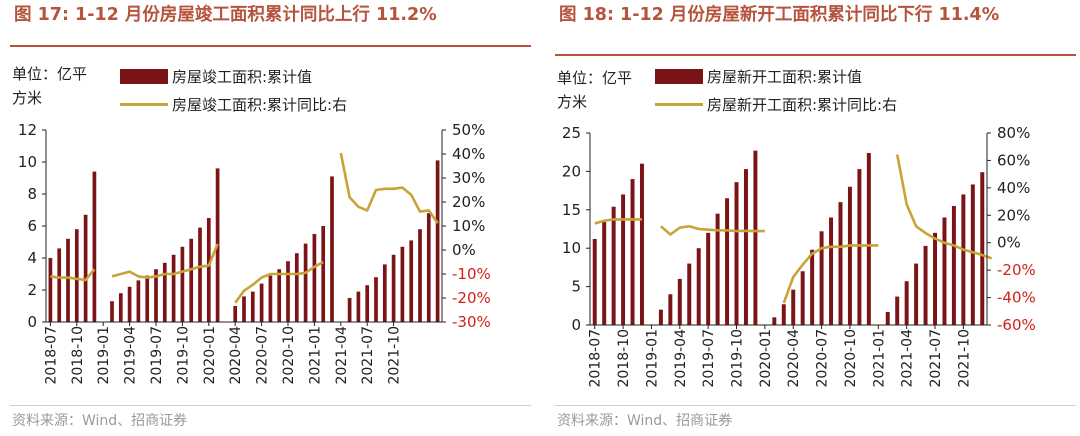 This screenshot has width=1080, height=436. Describe the element at coordinates (225, 15) in the screenshot. I see `chart-title: 图 17: 1-12 月份房屋竣工面积累计同比上行 11.2%` at that location.